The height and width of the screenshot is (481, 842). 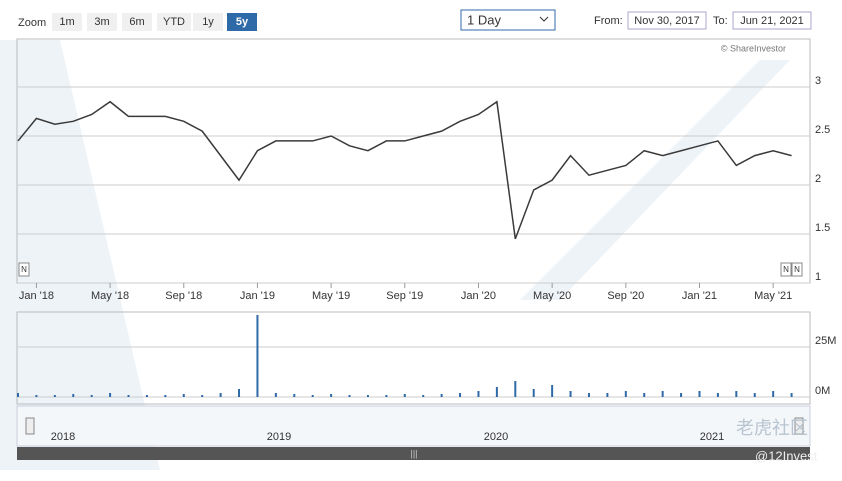 I want to click on dropdown-arrow, so click(x=544, y=19).